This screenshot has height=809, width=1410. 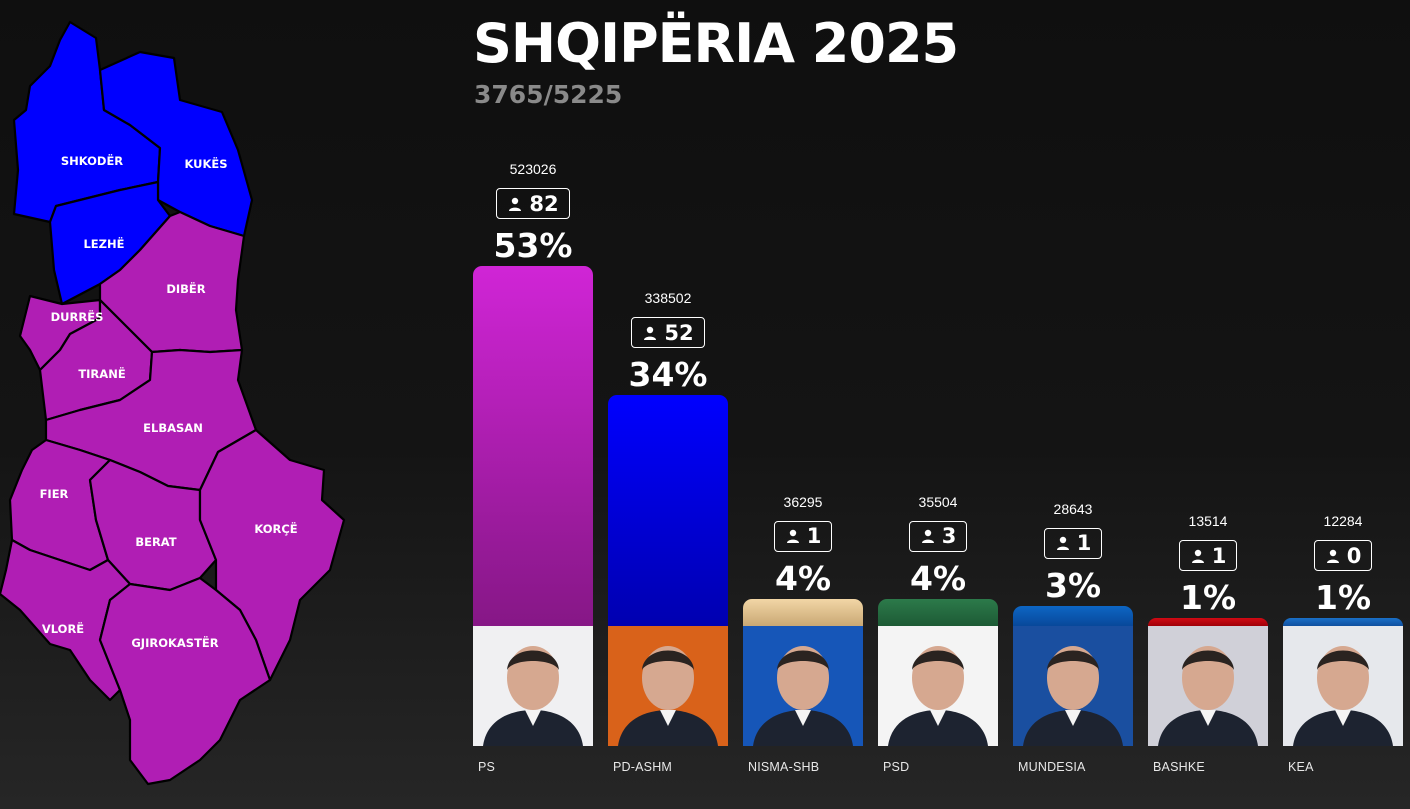 I want to click on bar-kea, so click(x=1343, y=622).